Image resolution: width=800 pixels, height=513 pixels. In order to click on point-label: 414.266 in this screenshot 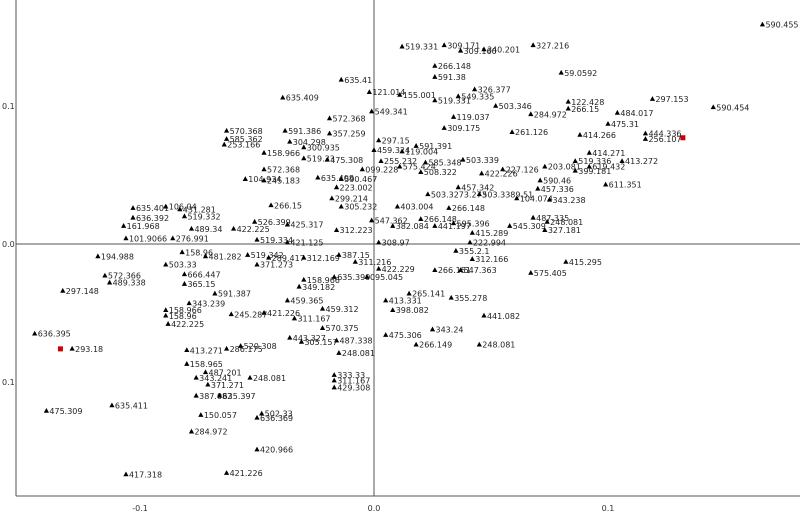, I will do `click(599, 135)`.